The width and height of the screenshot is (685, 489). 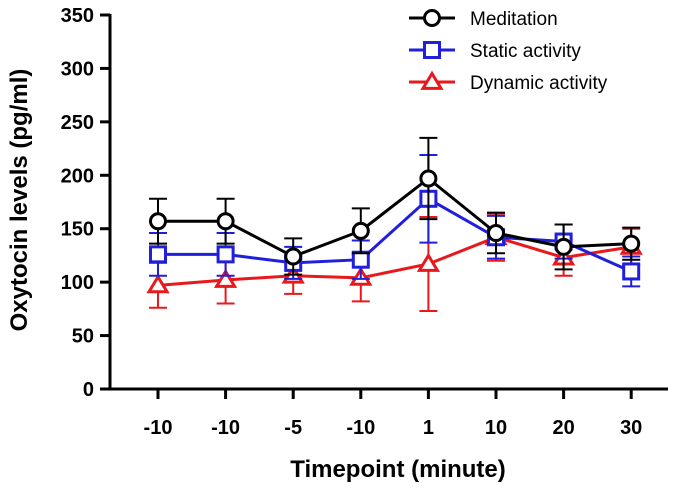 What do you see at coordinates (88, 390) in the screenshot?
I see `y-tick-label: 0` at bounding box center [88, 390].